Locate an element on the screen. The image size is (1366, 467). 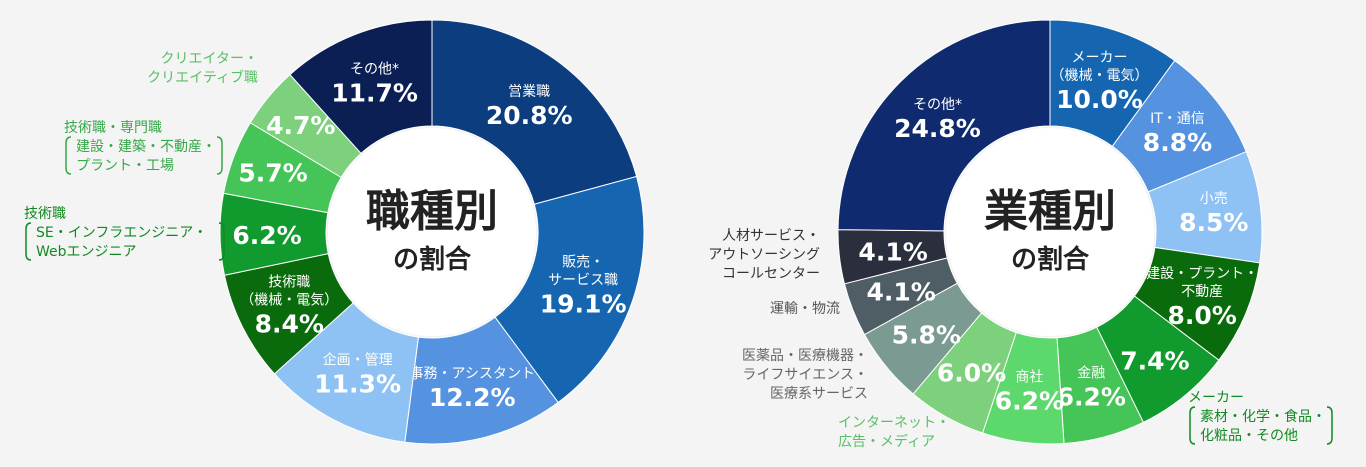
slice-category-label: サービス職 is located at coordinates (583, 280).